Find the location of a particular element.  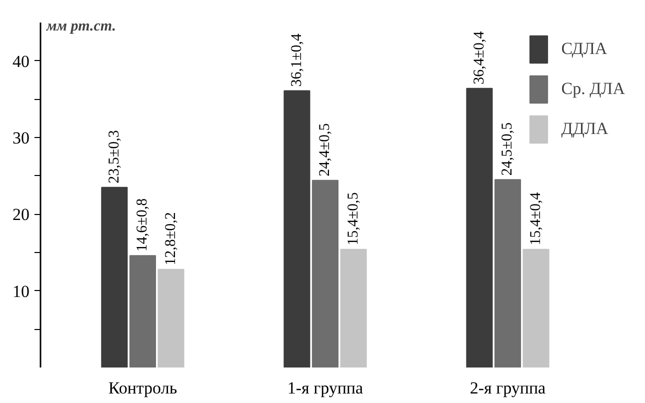

y-axis-title: мм рт.ст. is located at coordinates (81, 26).